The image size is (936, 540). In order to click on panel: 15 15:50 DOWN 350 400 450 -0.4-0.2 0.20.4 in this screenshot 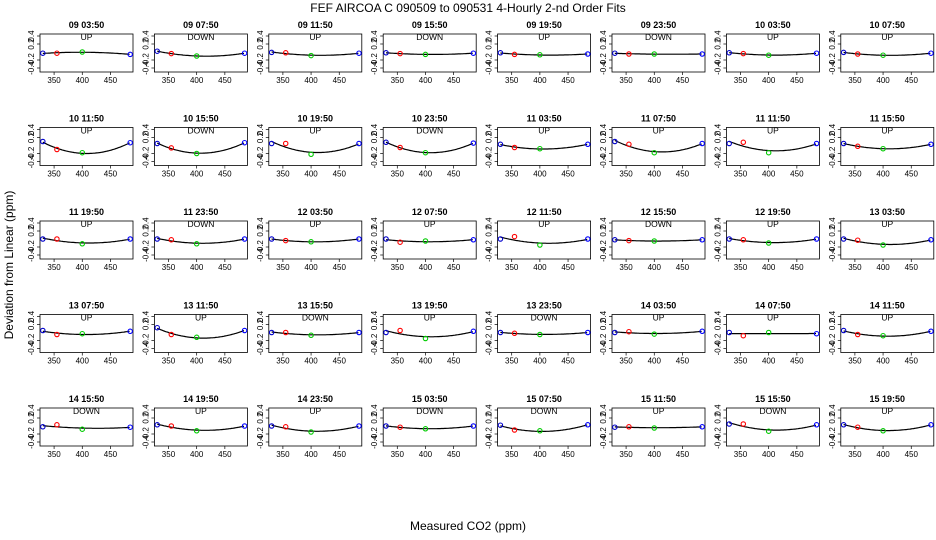, I will do `click(766, 426)`.